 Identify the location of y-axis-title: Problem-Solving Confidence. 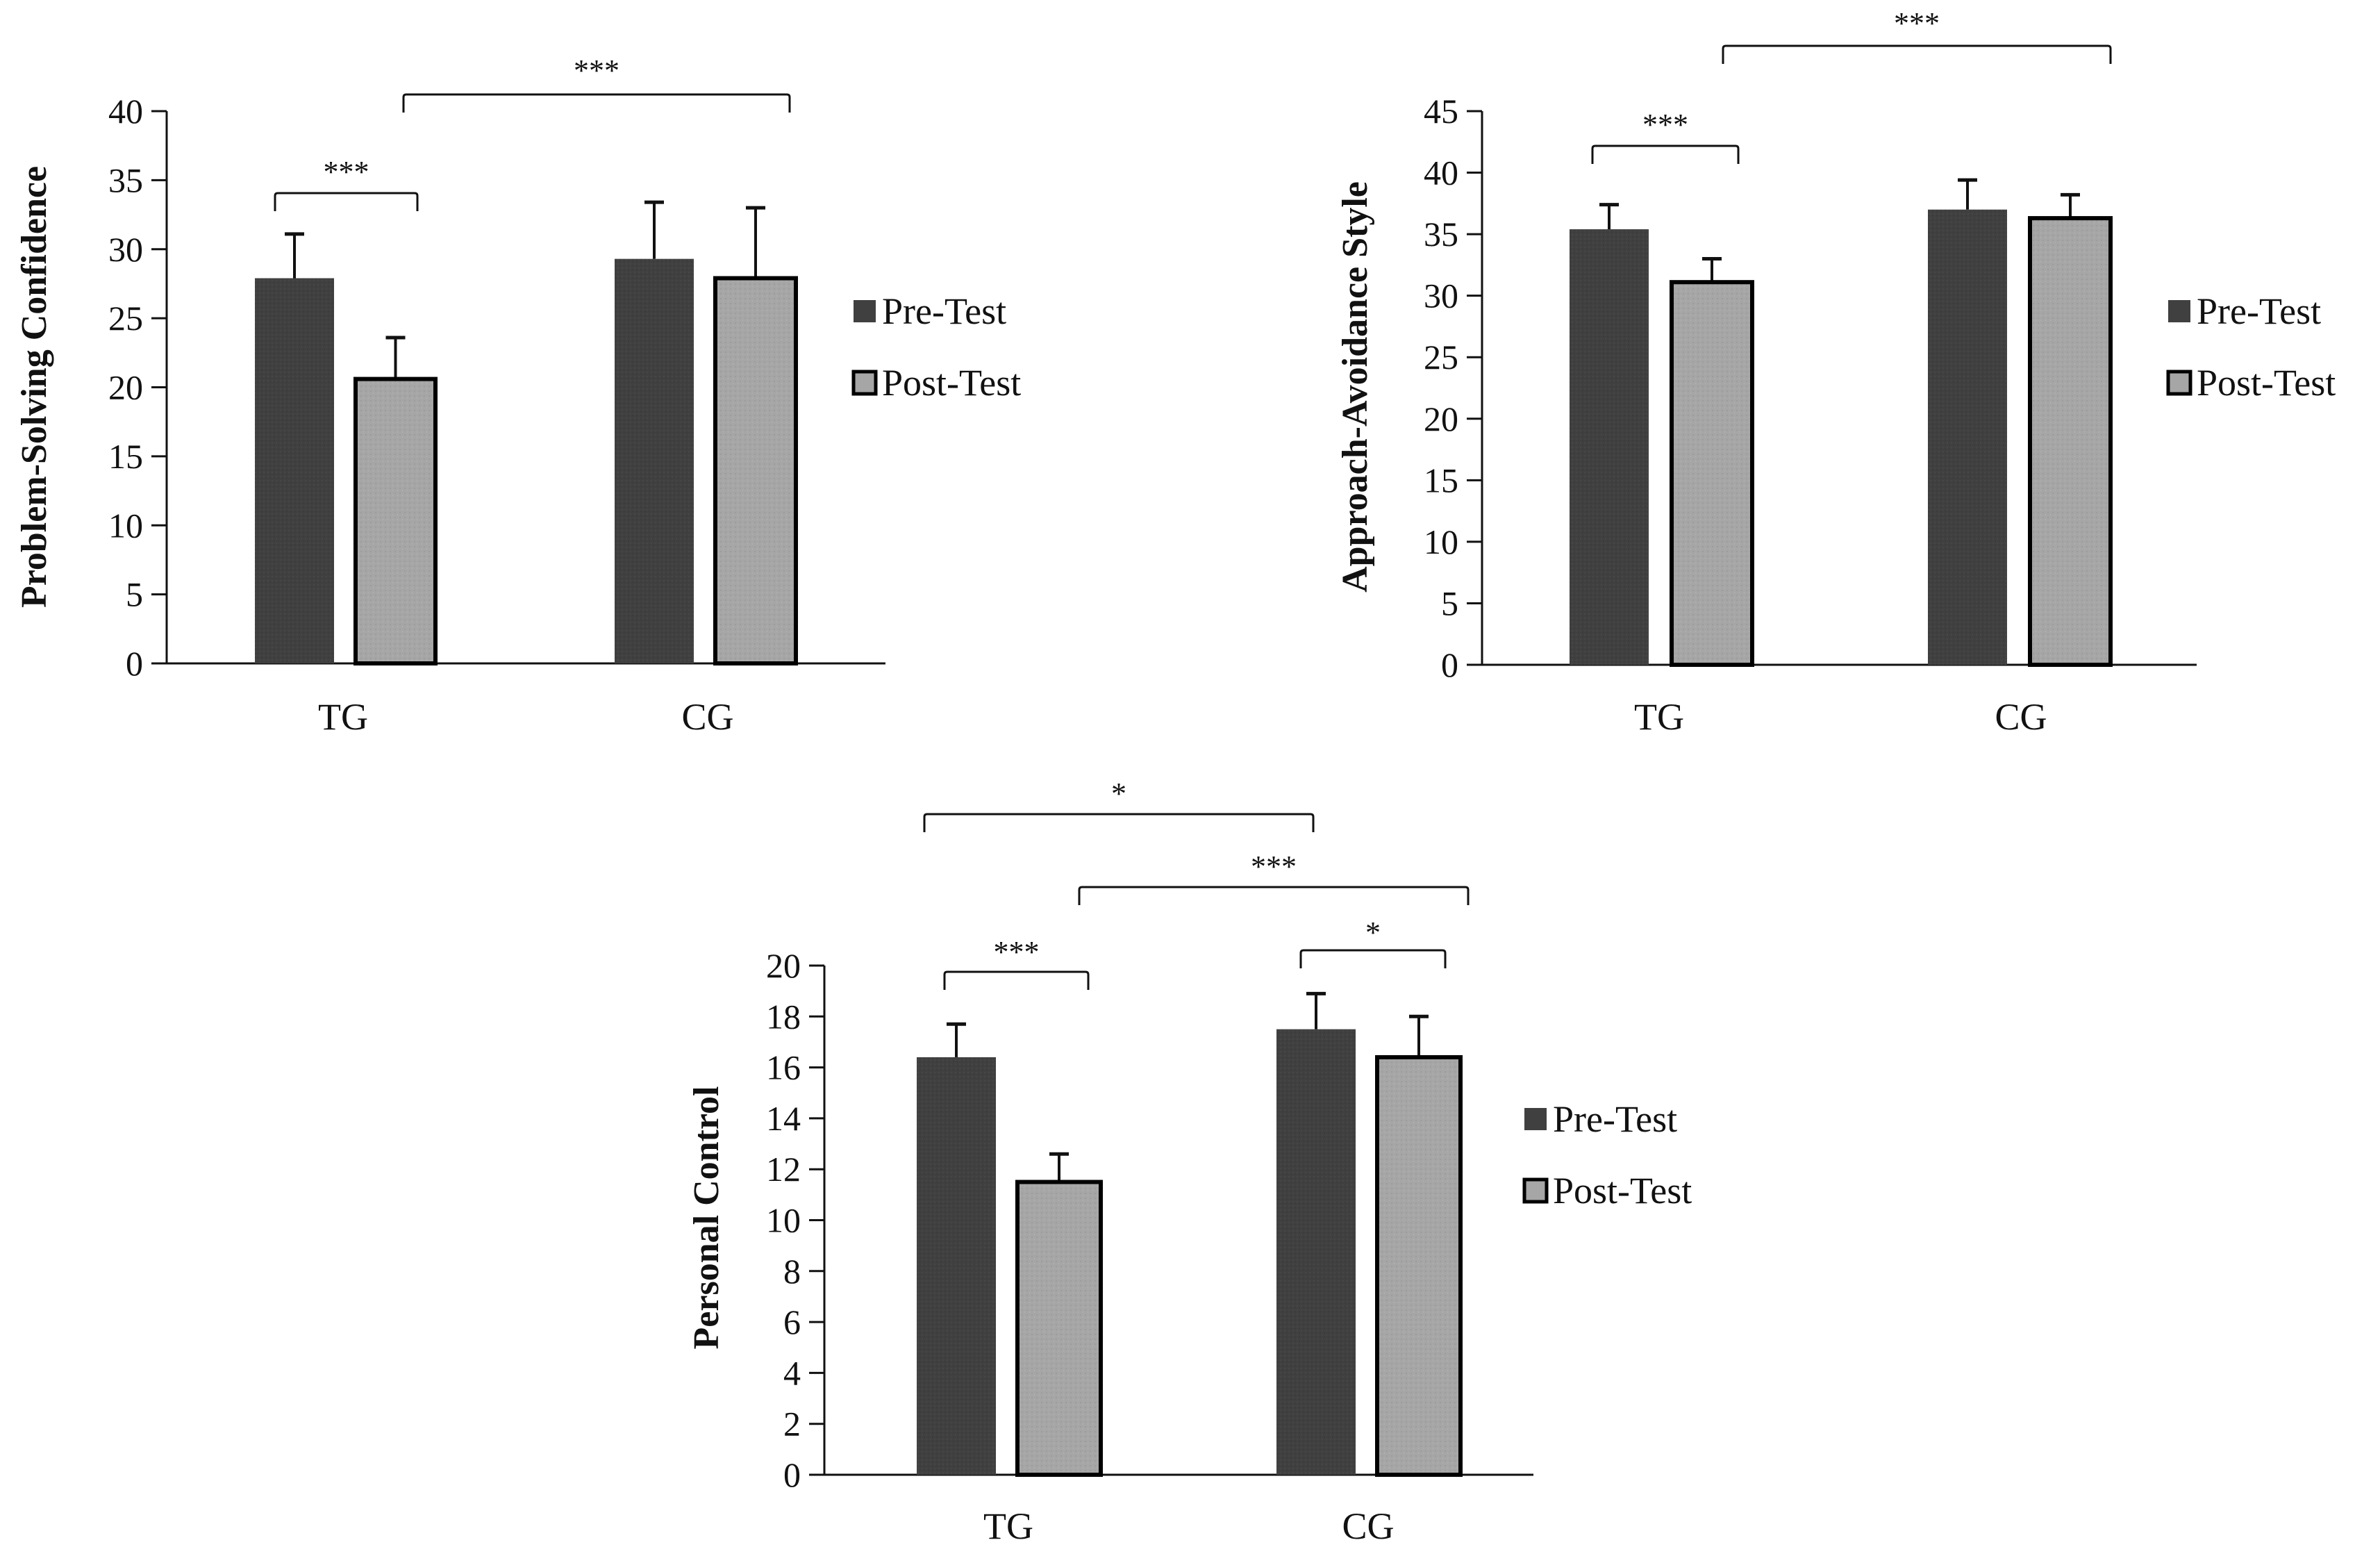
(34, 387).